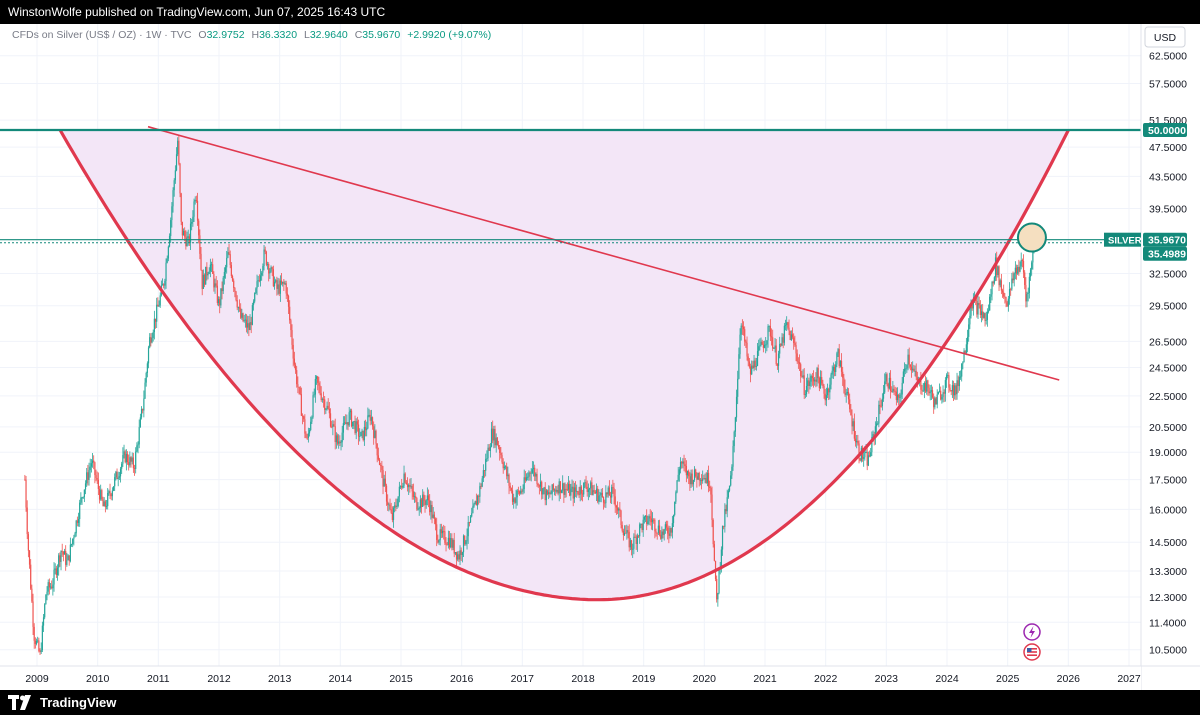 The width and height of the screenshot is (1200, 715). I want to click on lightning-icon, so click(1032, 632).